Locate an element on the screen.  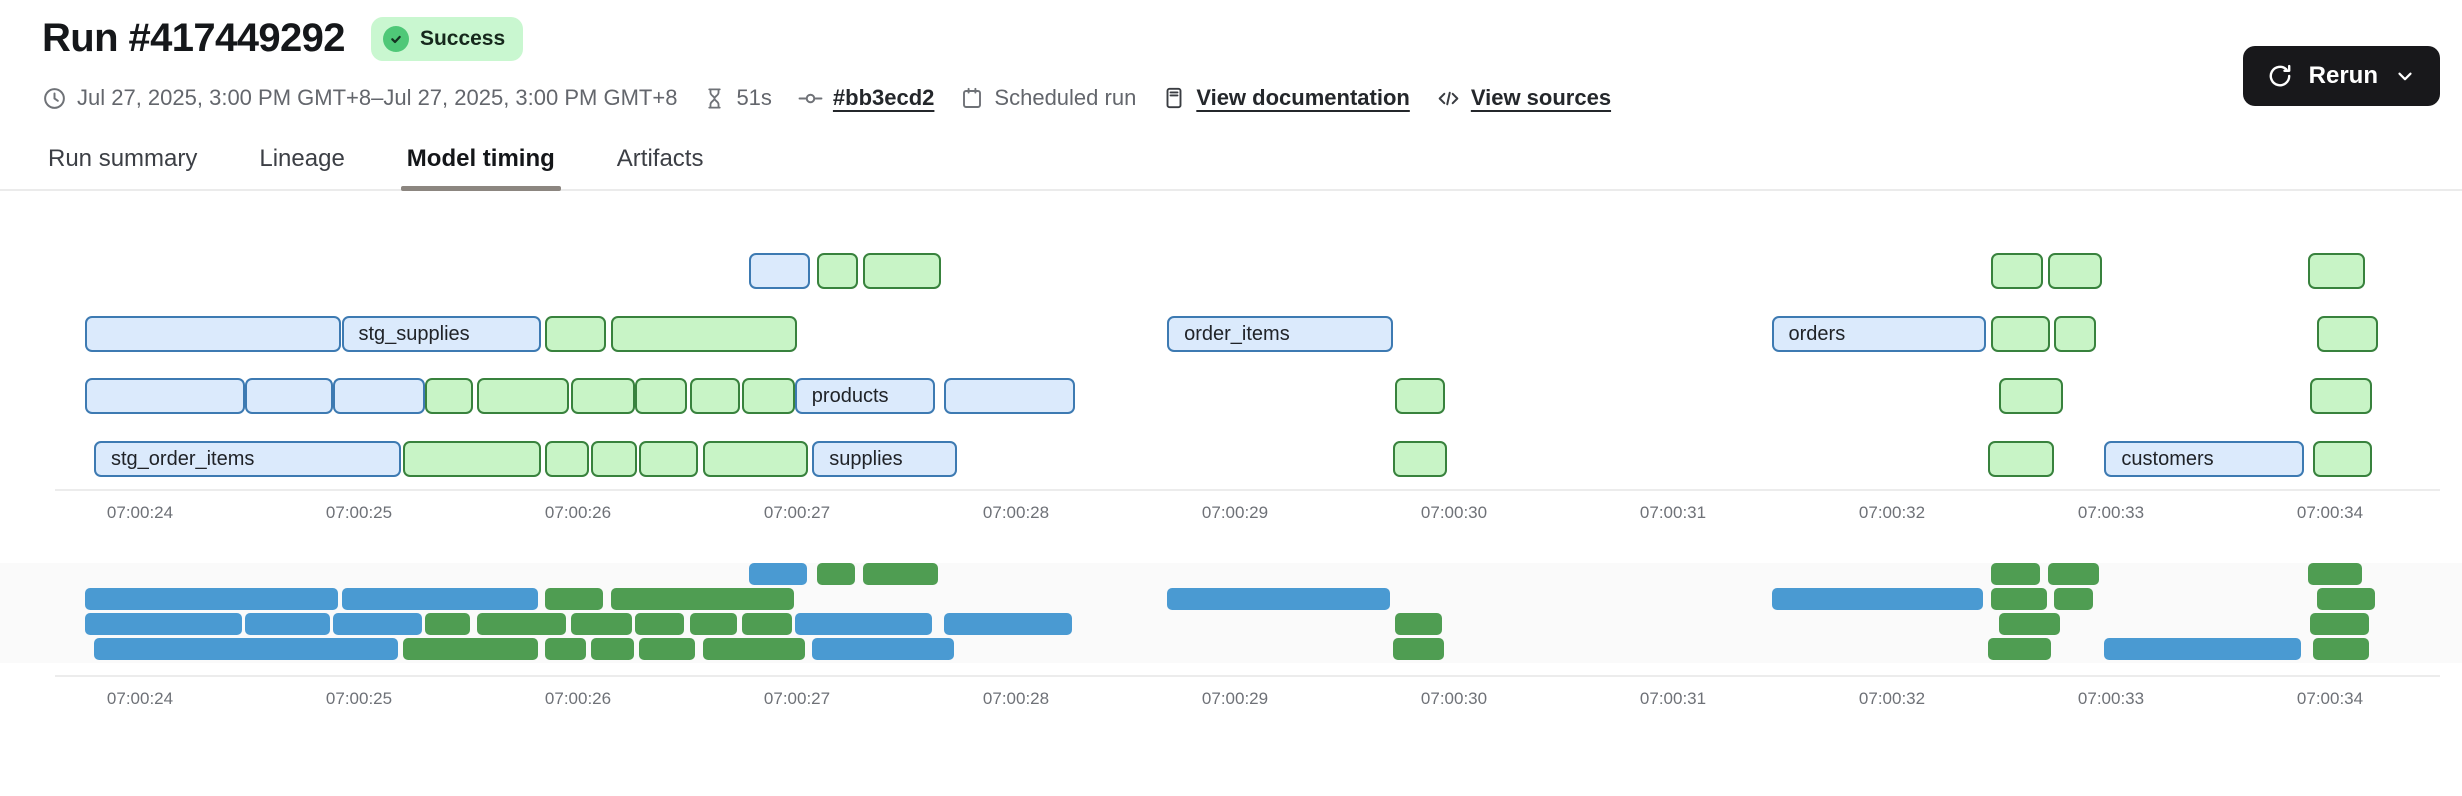
tab-run-summary: Run summary is located at coordinates (123, 158).